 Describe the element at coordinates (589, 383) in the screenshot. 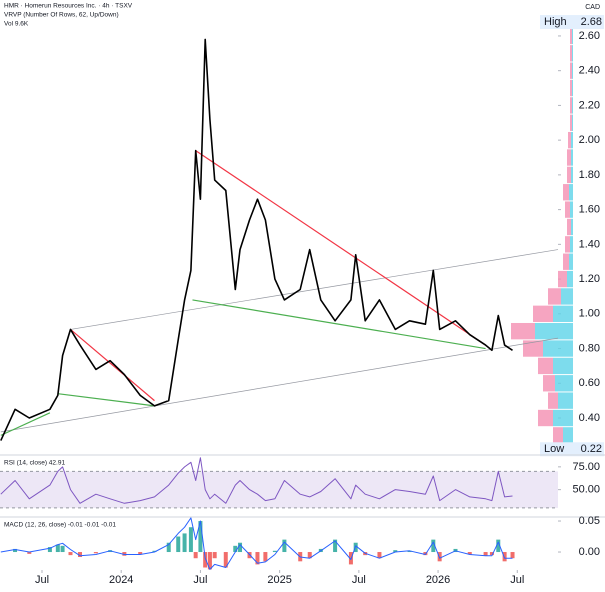

I see `y-tick-label: 0.60` at that location.